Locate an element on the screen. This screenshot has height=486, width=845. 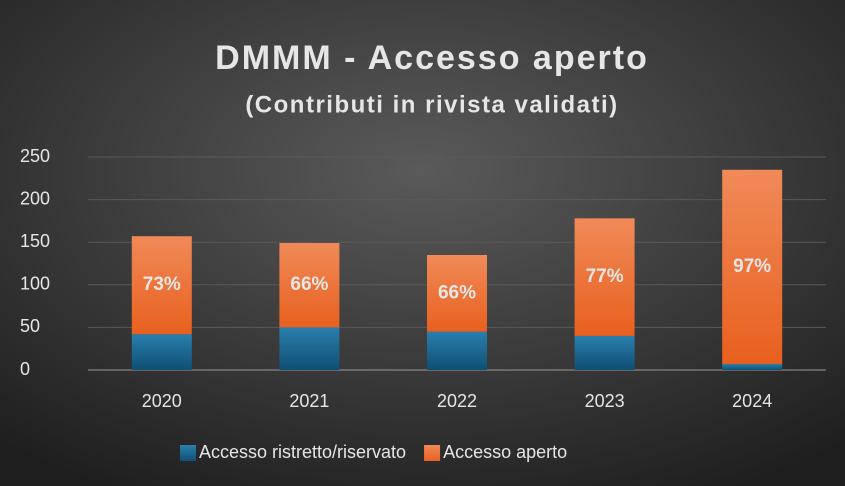
x-tick-label: 2020 is located at coordinates (162, 401).